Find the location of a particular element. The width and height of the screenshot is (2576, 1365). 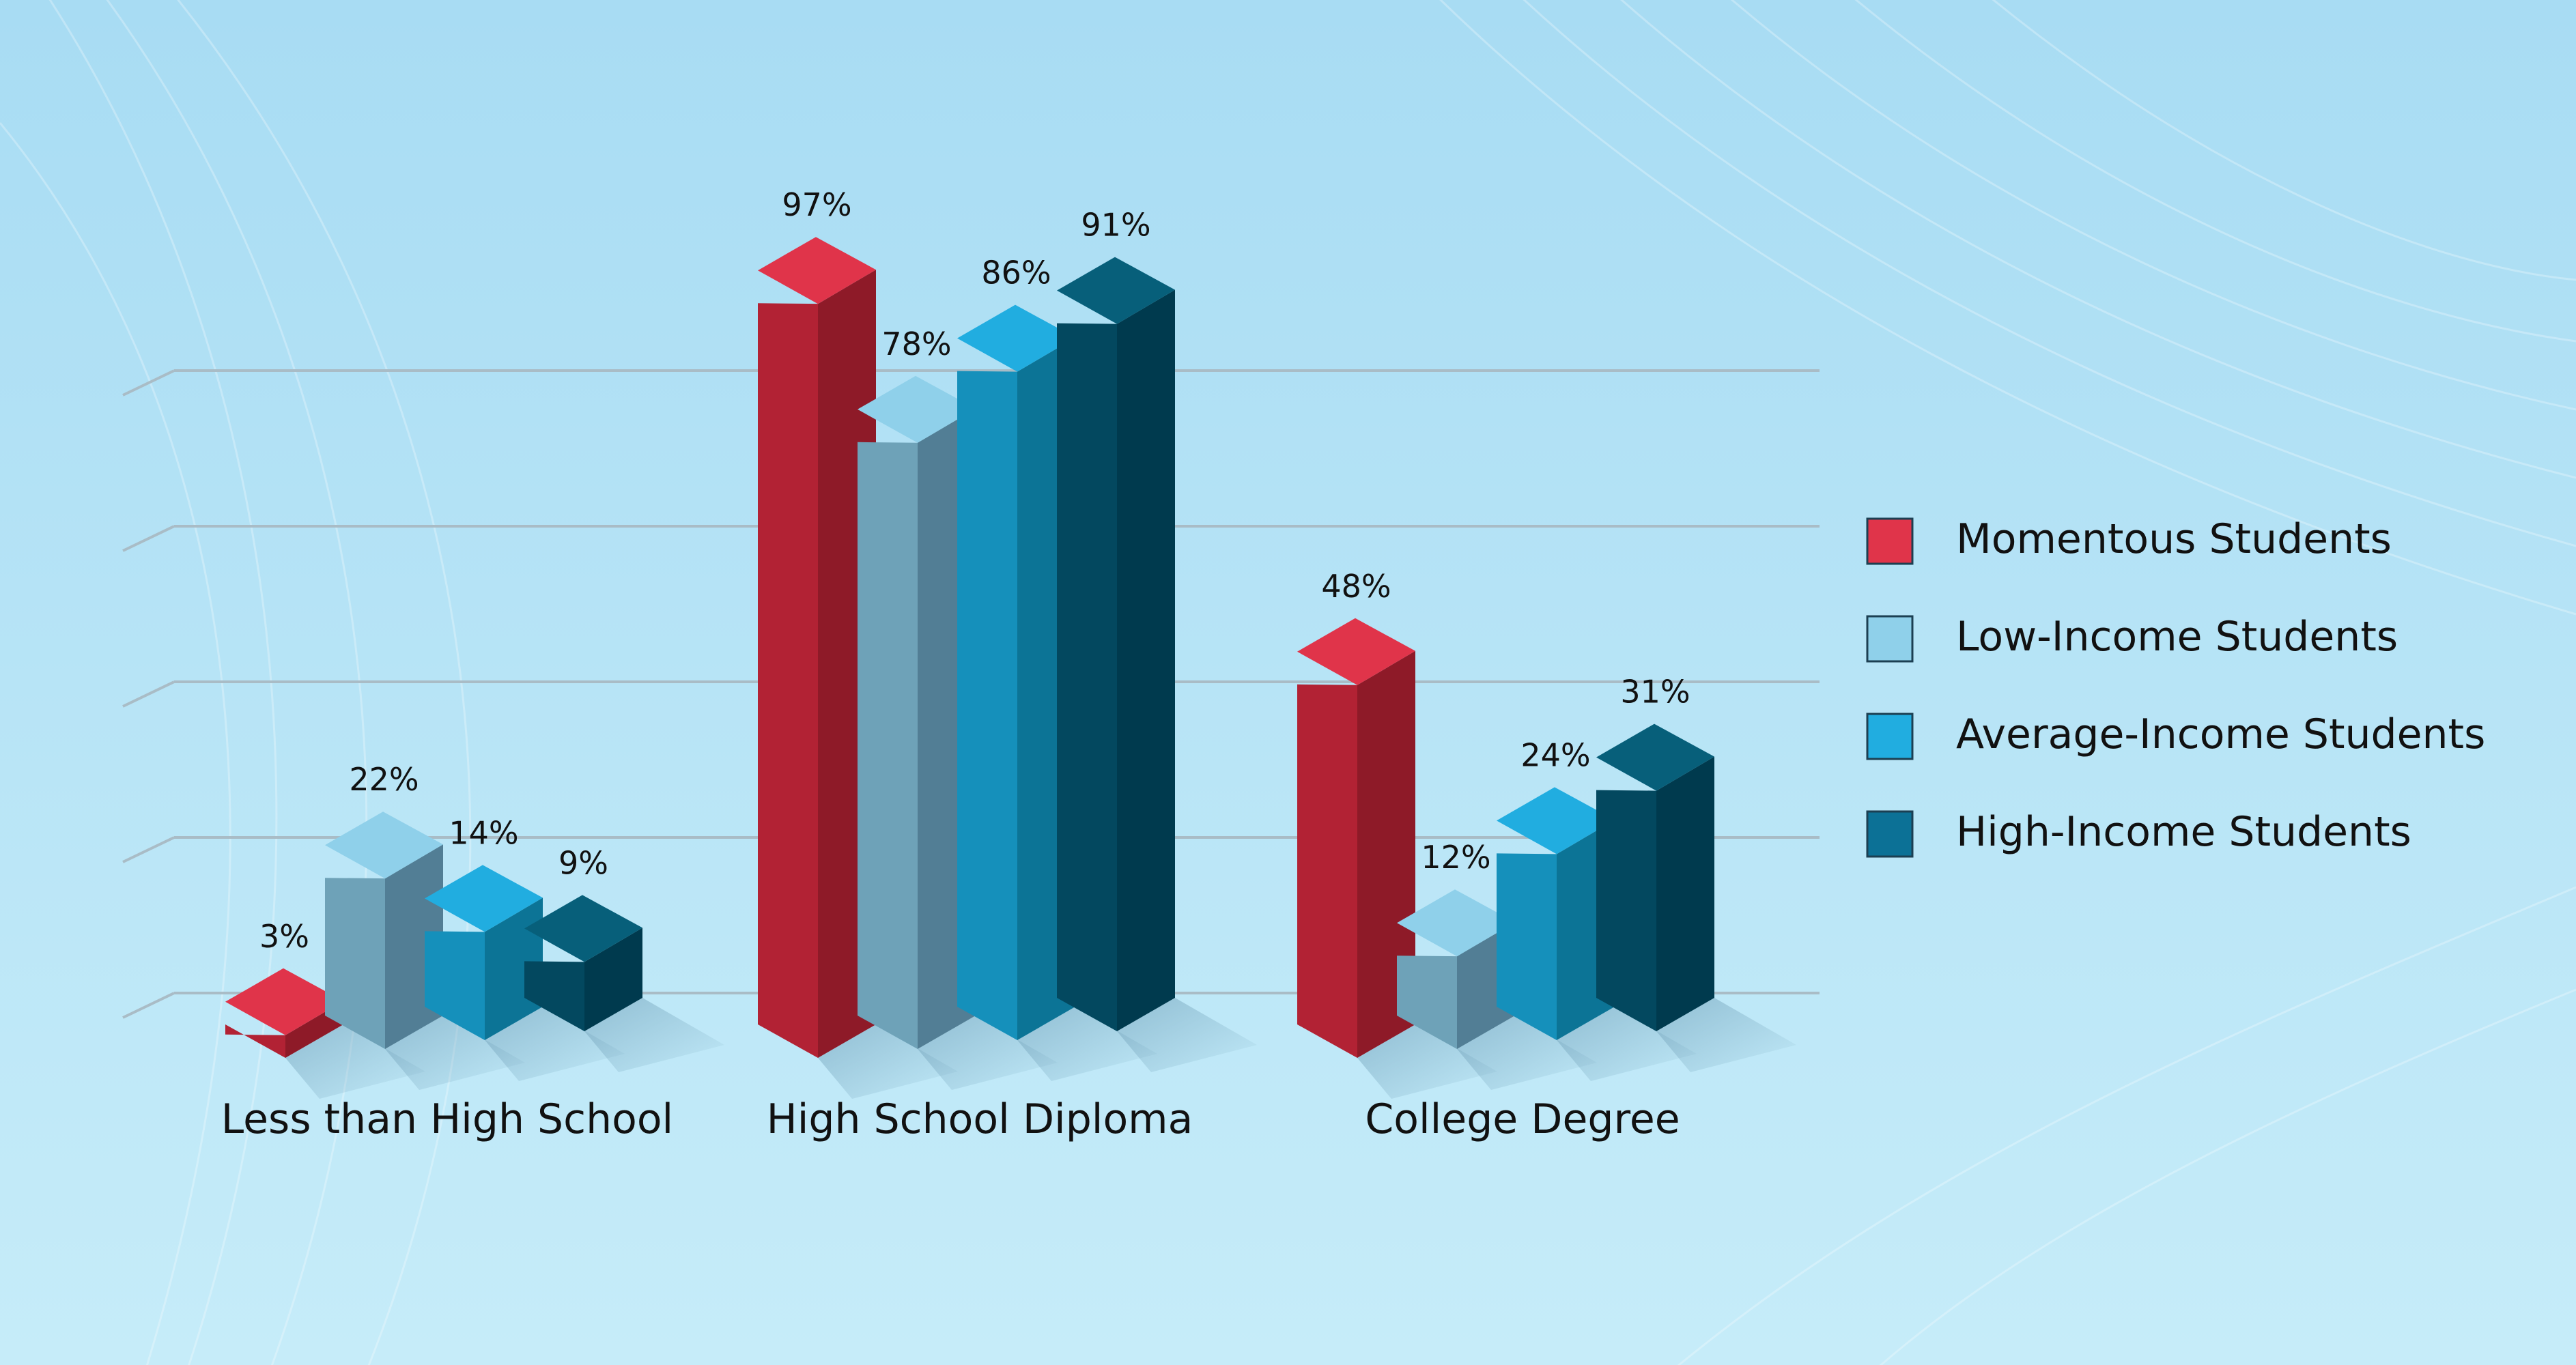

value-label: 3% is located at coordinates (284, 936).